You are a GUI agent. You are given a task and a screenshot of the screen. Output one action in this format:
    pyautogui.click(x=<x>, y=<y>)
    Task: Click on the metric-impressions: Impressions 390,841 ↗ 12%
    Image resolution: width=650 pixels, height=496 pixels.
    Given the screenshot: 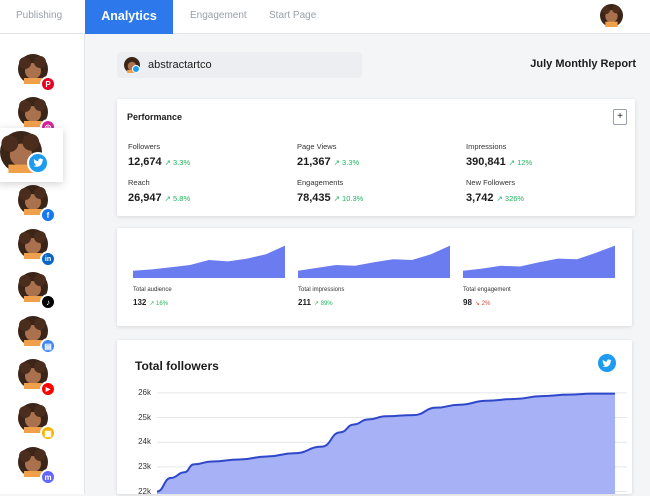 What is the action you would take?
    pyautogui.click(x=546, y=155)
    